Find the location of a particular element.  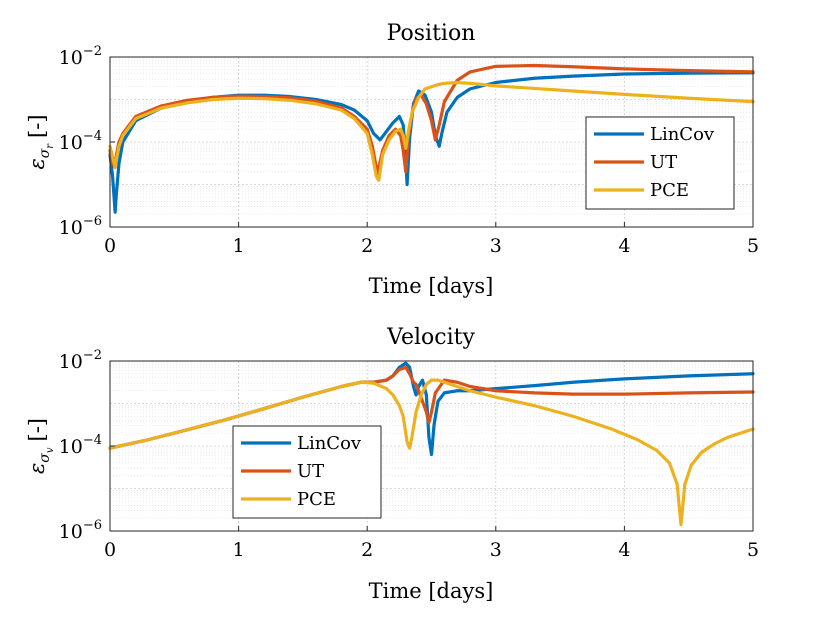

svg-text:εσr[-]: εσr [-] is located at coordinates (40, 141).